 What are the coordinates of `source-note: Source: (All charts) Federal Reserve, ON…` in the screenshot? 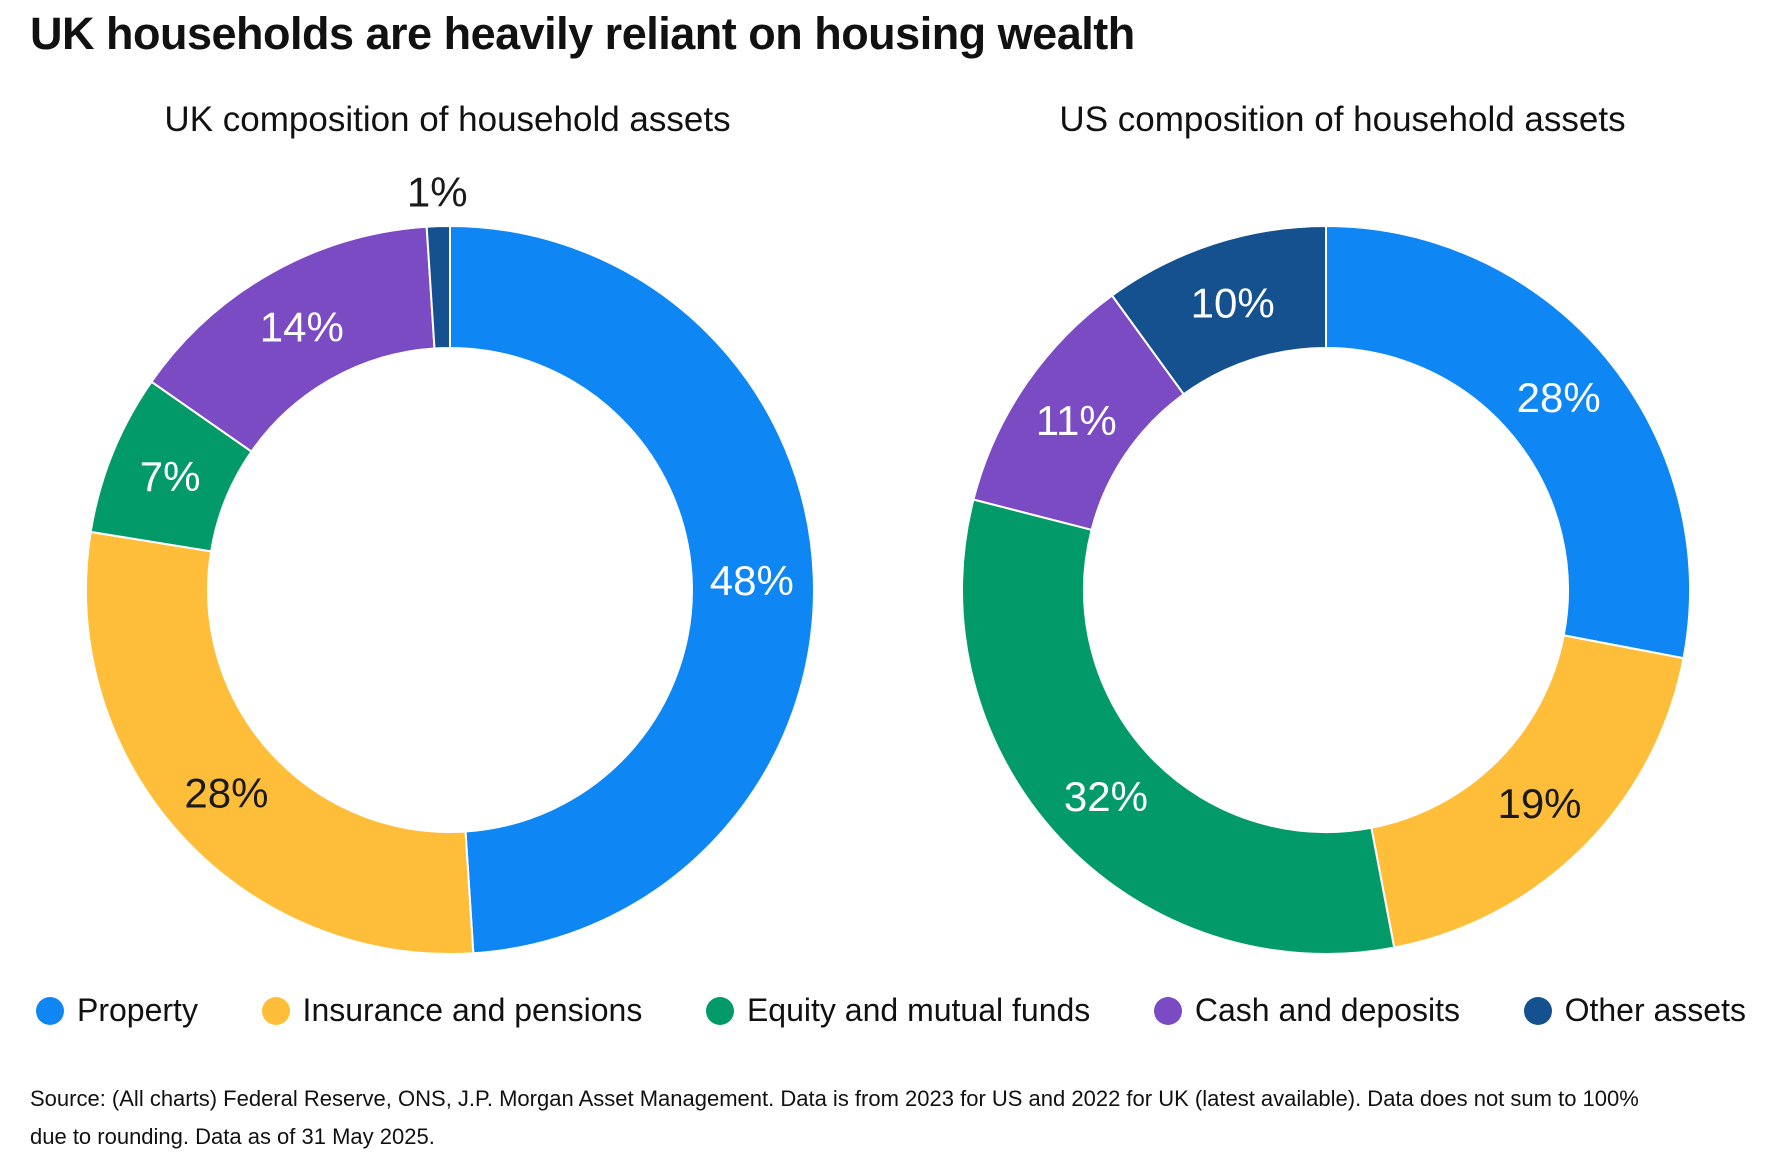 It's located at (902, 1118).